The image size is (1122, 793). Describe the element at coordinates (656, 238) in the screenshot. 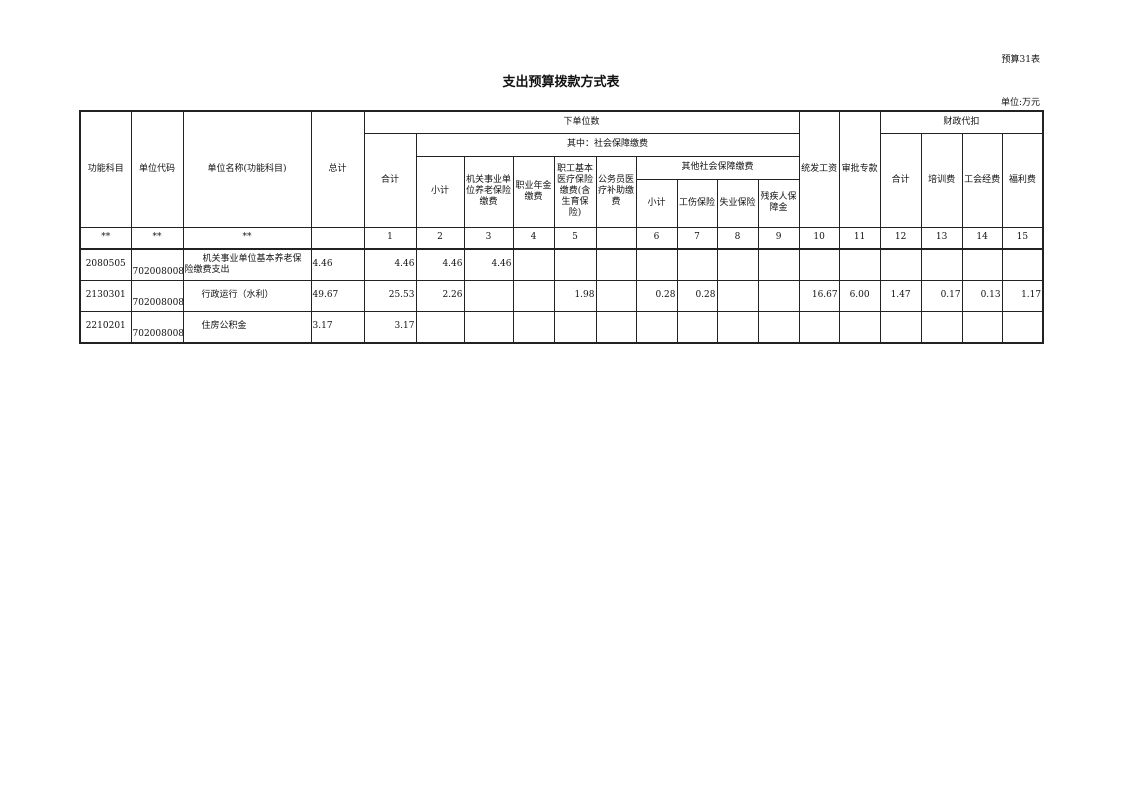

I see `column-number: 6` at that location.